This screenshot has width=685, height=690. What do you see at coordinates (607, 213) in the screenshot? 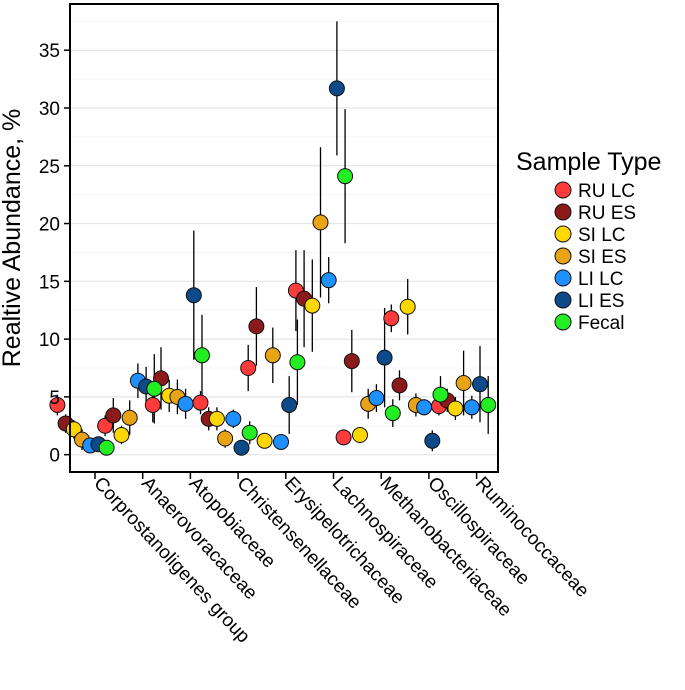
I see `legend-label: RU ES` at bounding box center [607, 213].